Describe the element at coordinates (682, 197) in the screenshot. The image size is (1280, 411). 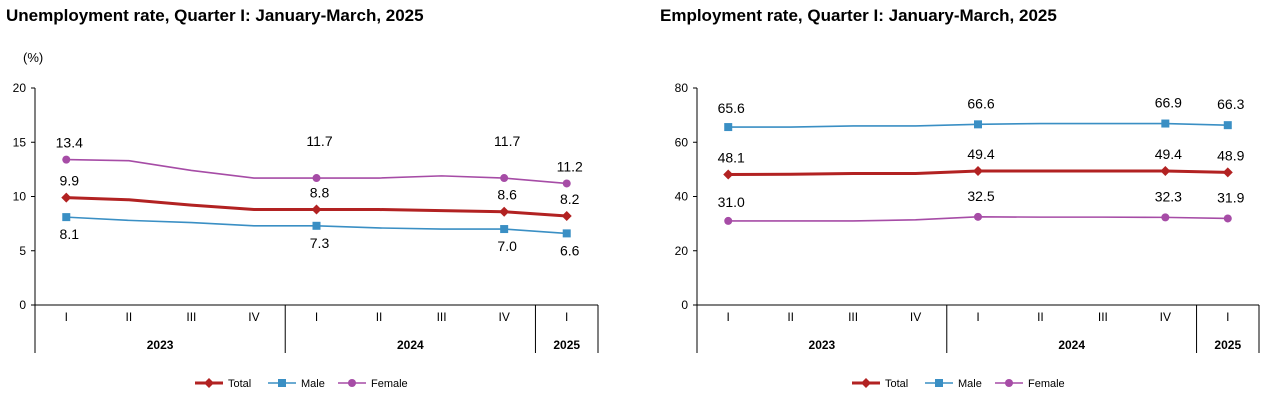
I see `y-tick-label: 40` at that location.